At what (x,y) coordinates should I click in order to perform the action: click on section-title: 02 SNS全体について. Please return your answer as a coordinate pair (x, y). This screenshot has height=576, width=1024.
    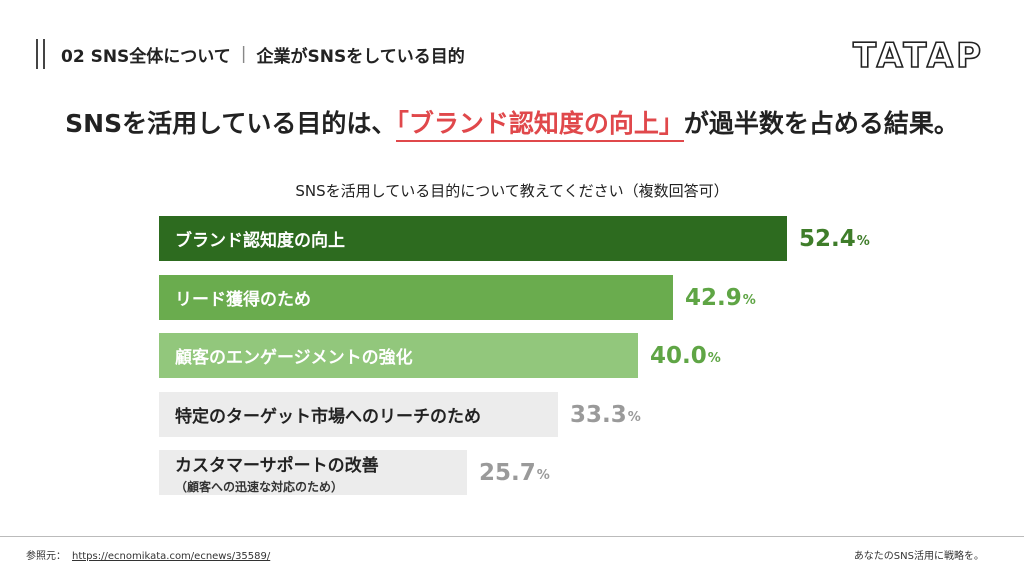
    Looking at the image, I should click on (146, 56).